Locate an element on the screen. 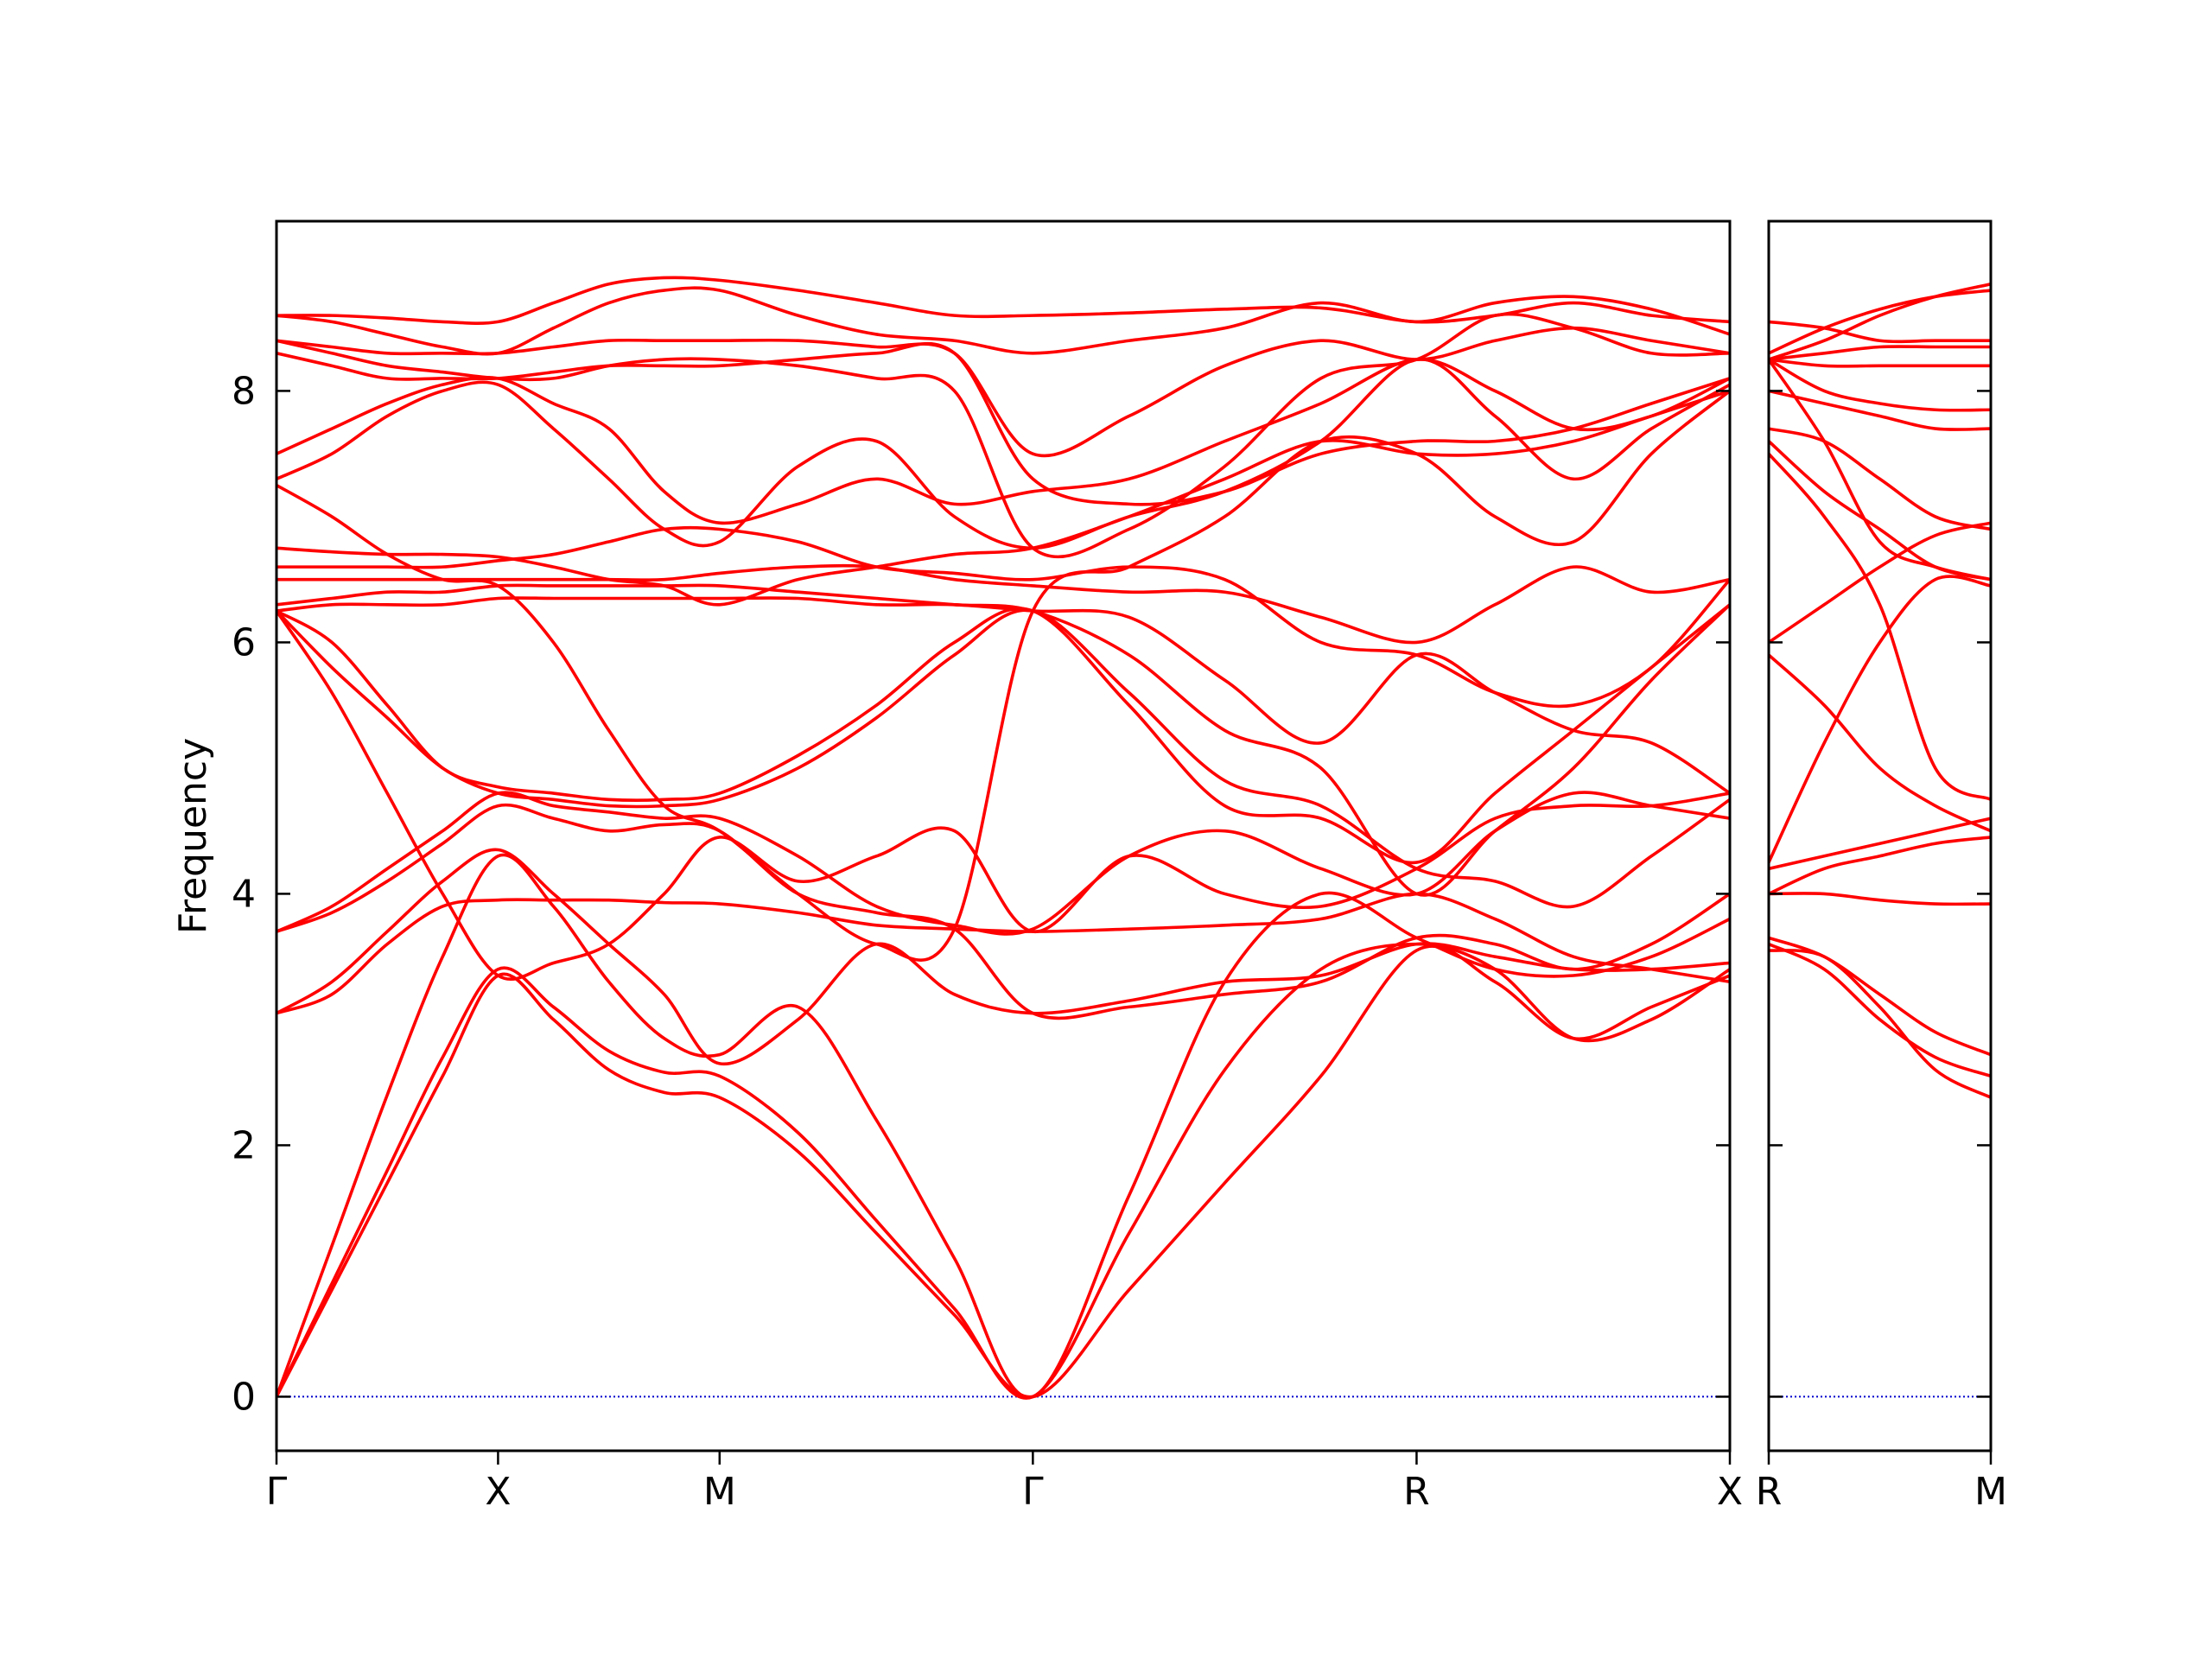 This screenshot has width=2212, height=1659. y-tick-label: 8 is located at coordinates (244, 391).